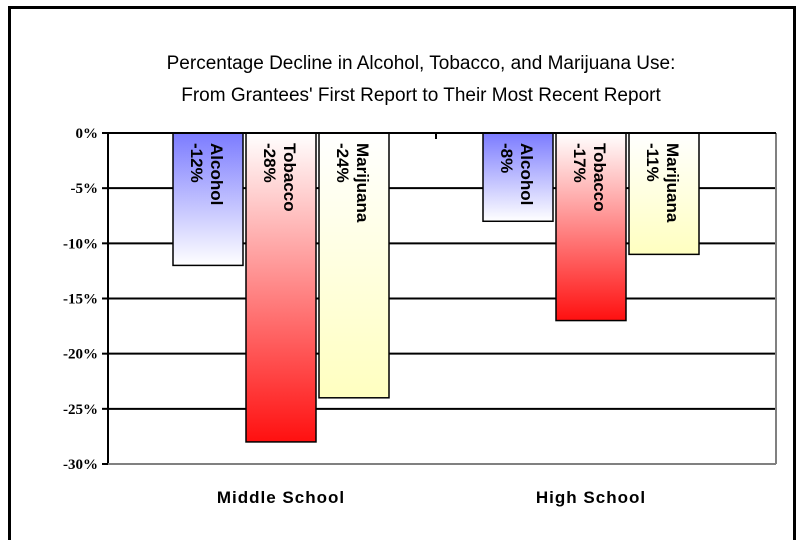 The height and width of the screenshot is (546, 804). I want to click on bar-alcohol-middle-school, so click(208, 199).